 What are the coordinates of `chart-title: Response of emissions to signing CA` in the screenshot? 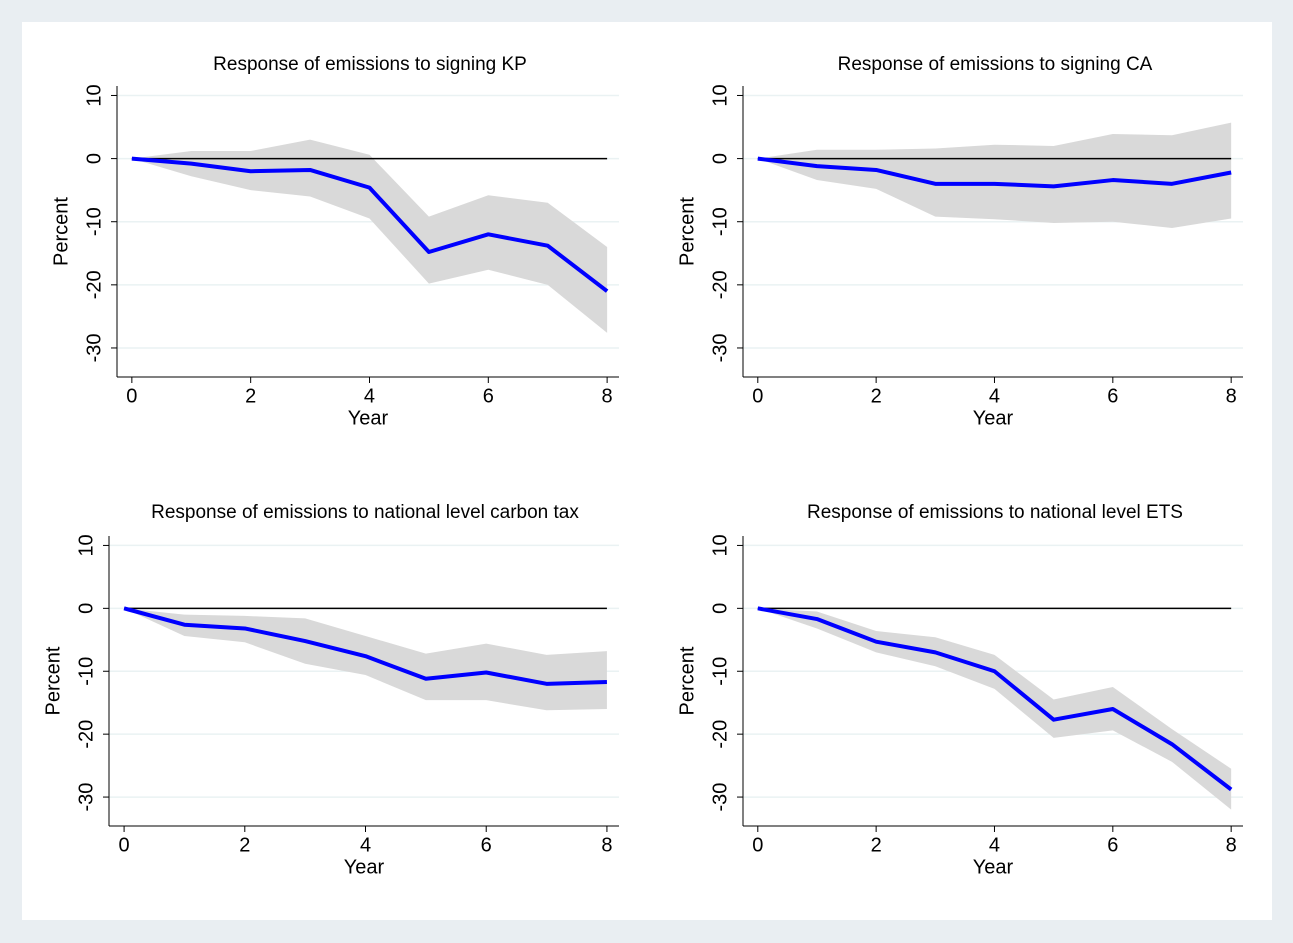 It's located at (995, 64).